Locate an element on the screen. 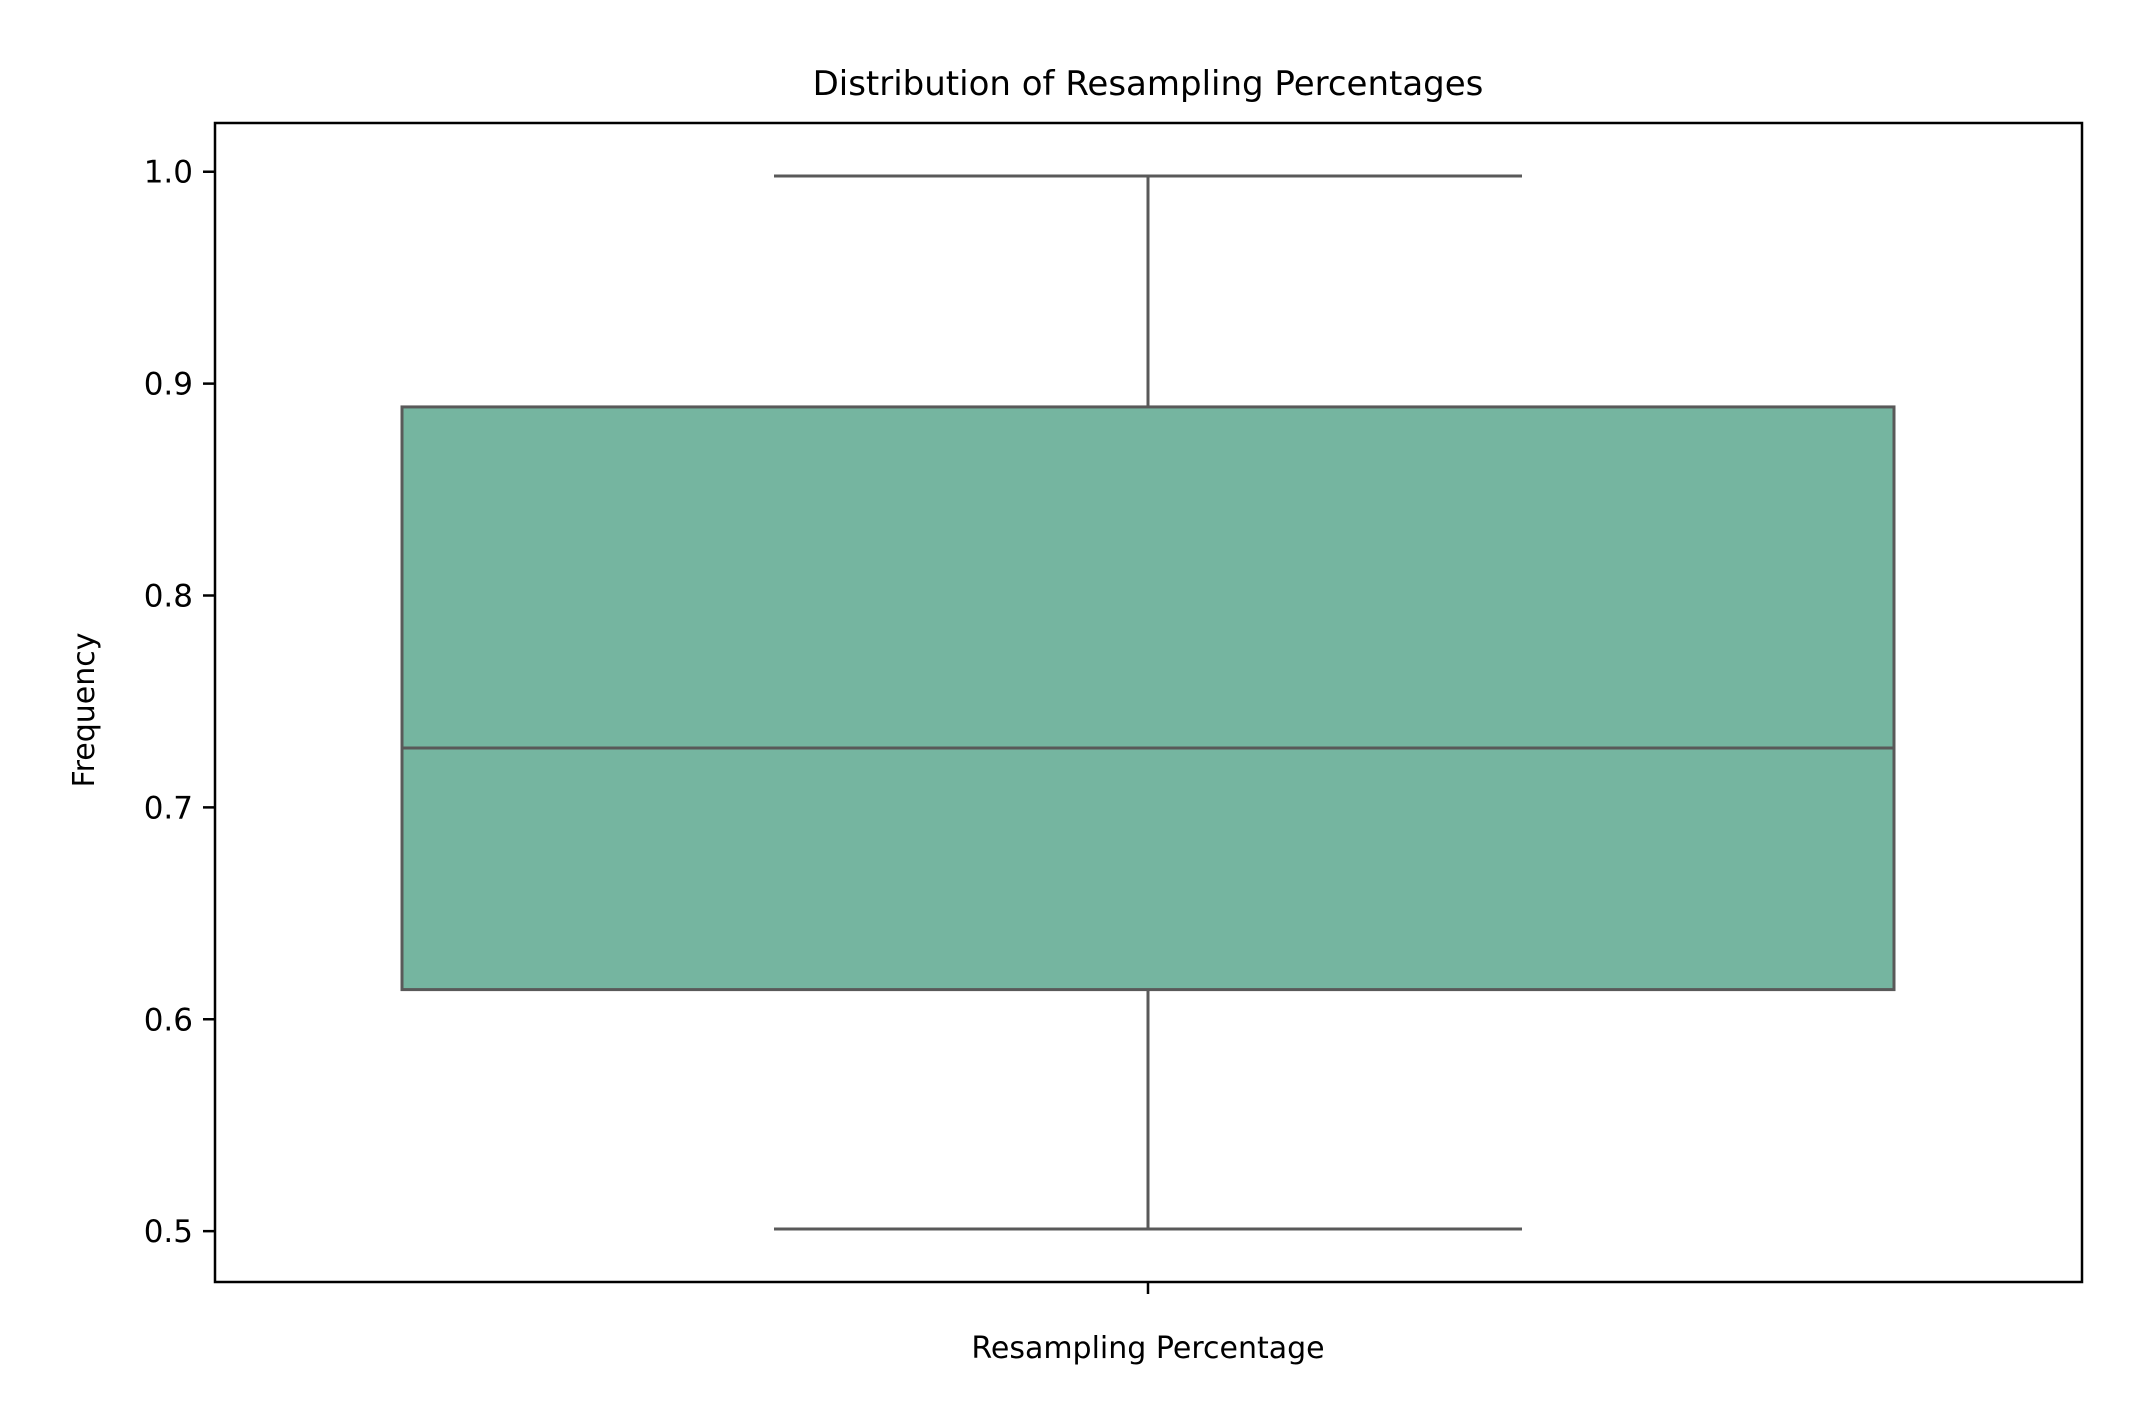 This screenshot has width=2134, height=1425. y-tick-label: 0.7 is located at coordinates (168, 808).